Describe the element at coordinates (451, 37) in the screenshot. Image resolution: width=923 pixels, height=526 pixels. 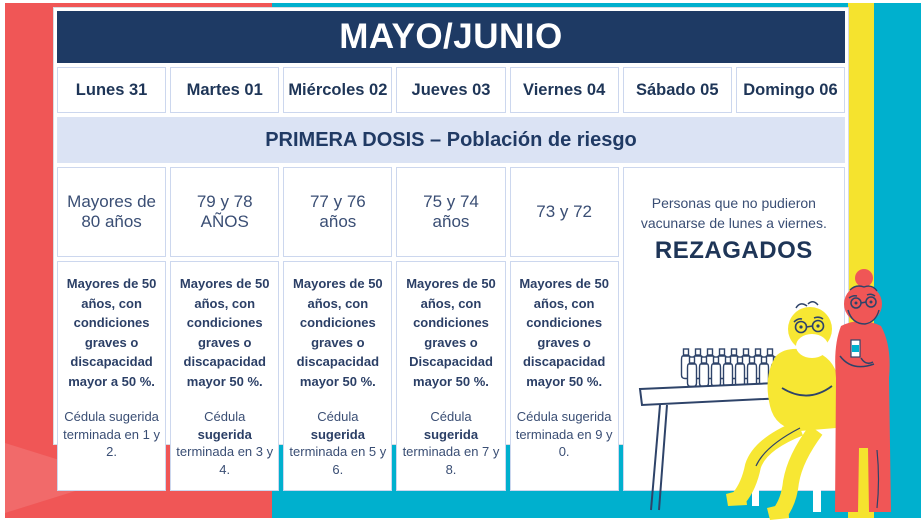
I see `month-title: MAYO/JUNIO` at that location.